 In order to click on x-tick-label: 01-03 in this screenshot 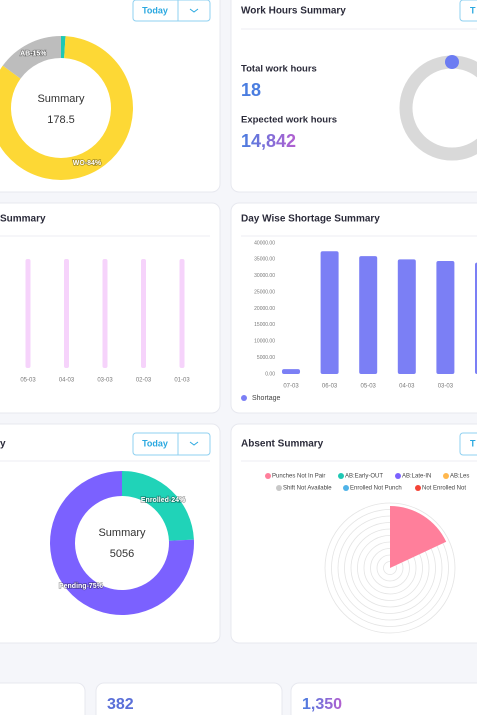, I will do `click(182, 381)`.